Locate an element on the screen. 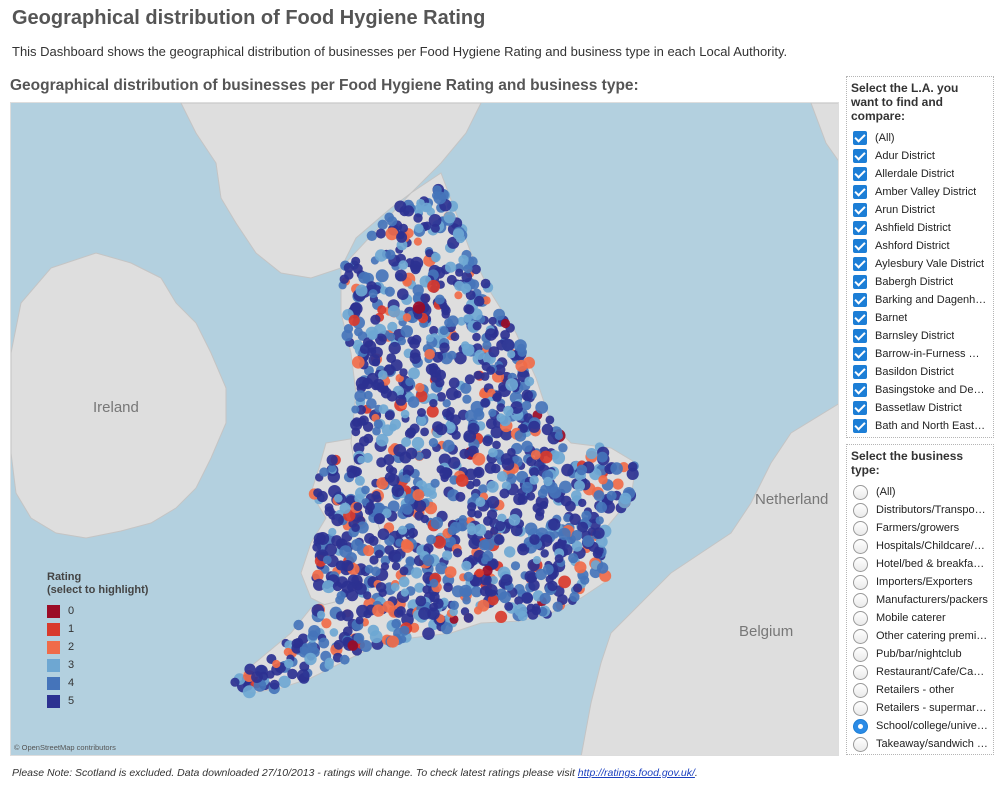 This screenshot has width=1002, height=791. la-option-barnsley-district: Barnsley District is located at coordinates (923, 336).